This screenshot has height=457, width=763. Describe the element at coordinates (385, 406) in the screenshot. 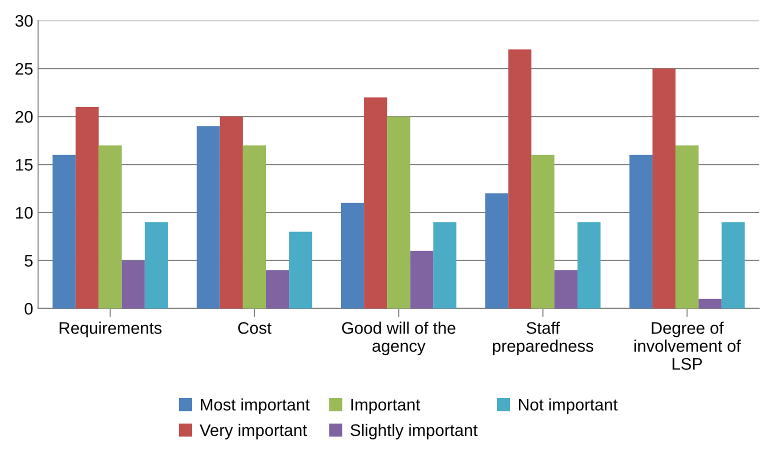

I see `legend-label: Important` at that location.